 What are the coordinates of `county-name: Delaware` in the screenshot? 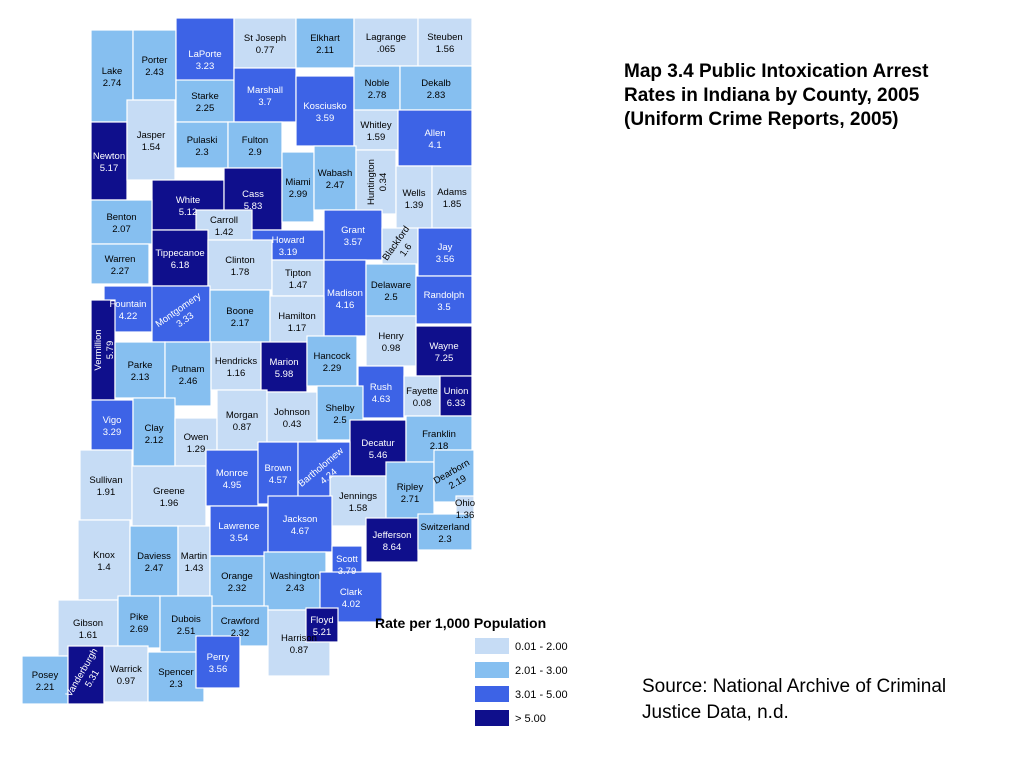 It's located at (391, 285).